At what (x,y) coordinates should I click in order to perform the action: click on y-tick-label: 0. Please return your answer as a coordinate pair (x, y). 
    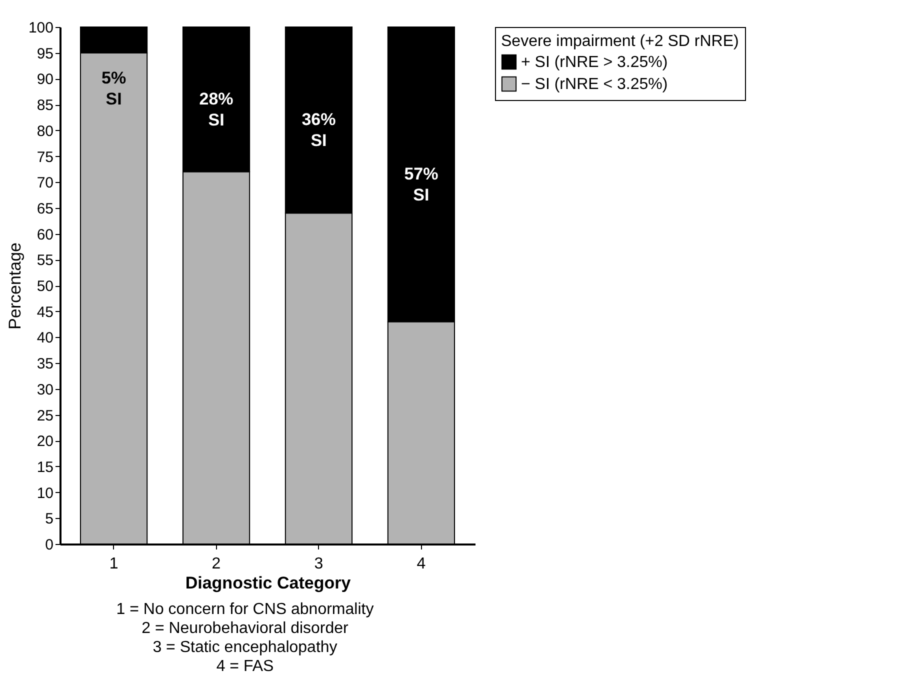
    Looking at the image, I should click on (49, 545).